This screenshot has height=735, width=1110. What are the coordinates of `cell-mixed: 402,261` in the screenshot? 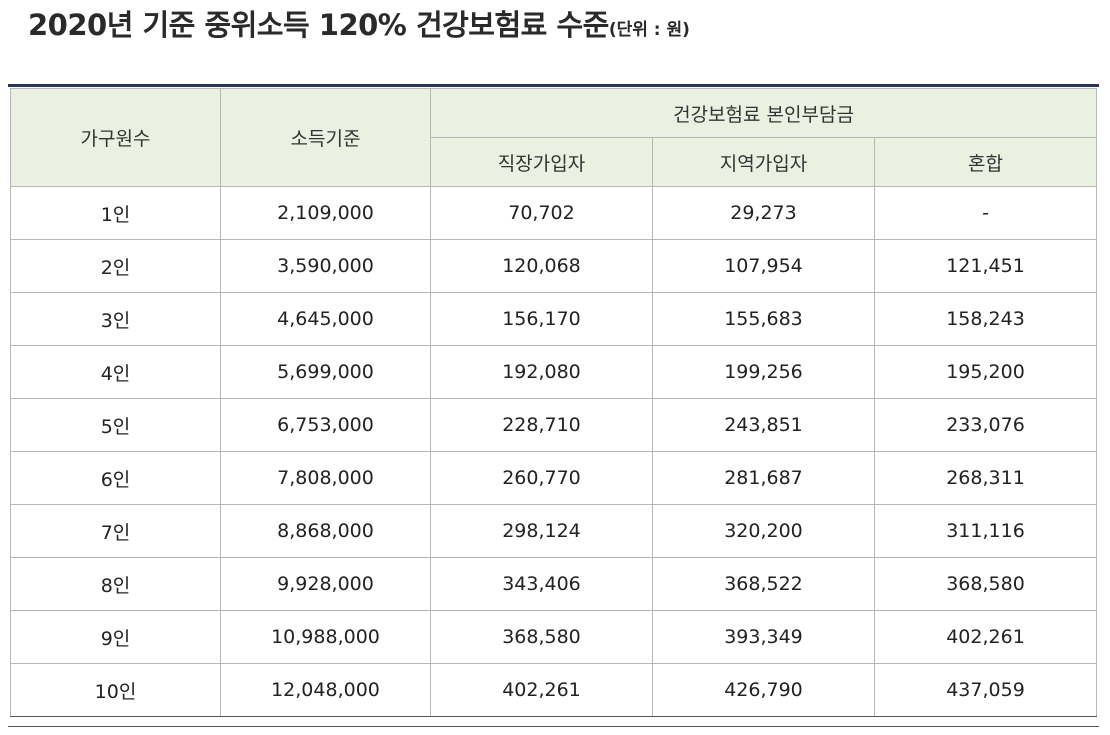 It's located at (985, 637).